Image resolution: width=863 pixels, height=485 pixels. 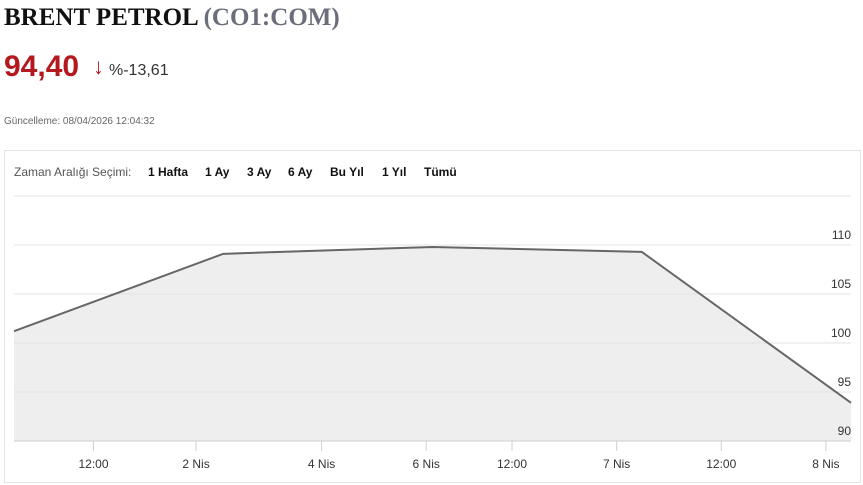 I want to click on x-tick-label: 4 Nis, so click(x=321, y=464).